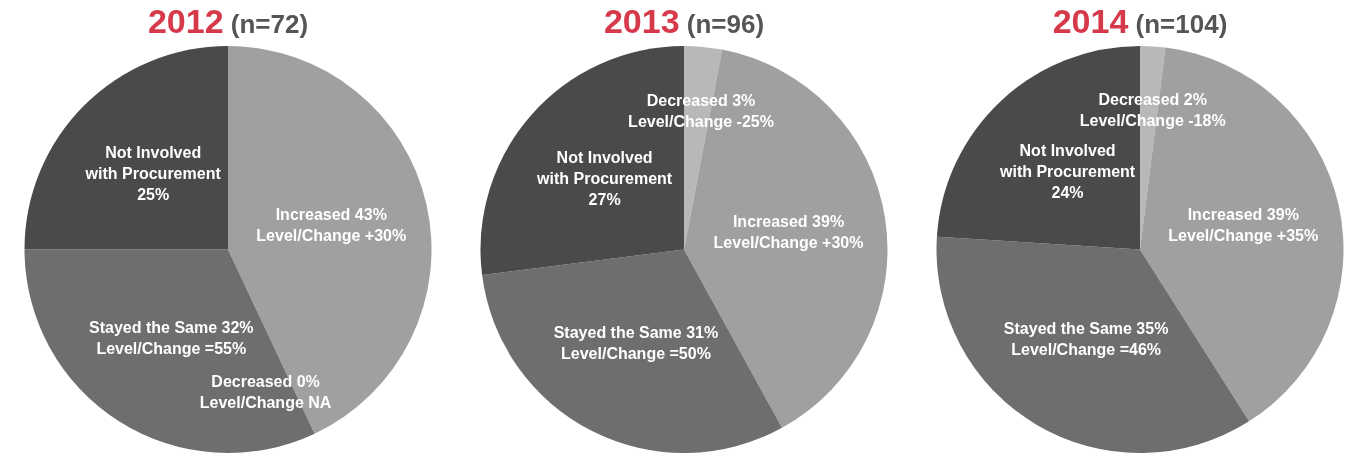 This screenshot has width=1368, height=457. I want to click on data-label: Not Involved with Procurement 25%, so click(153, 174).